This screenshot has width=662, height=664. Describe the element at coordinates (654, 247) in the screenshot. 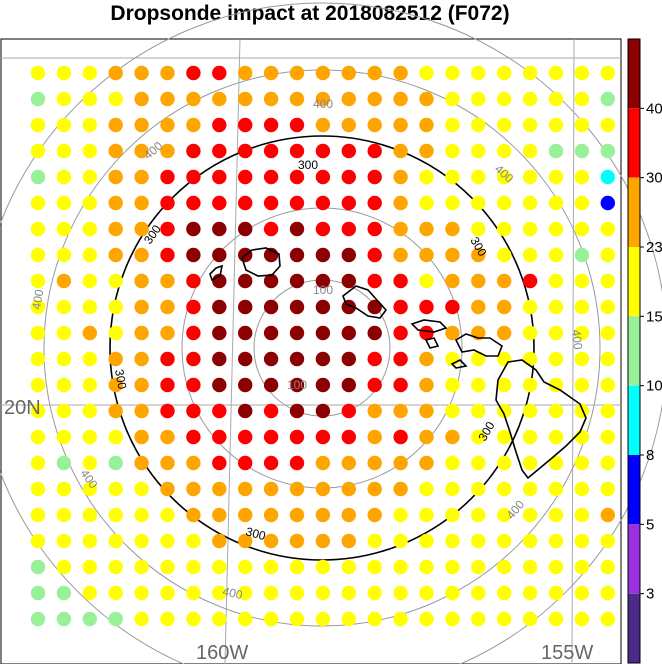

I see `colorbar-label: 23` at that location.